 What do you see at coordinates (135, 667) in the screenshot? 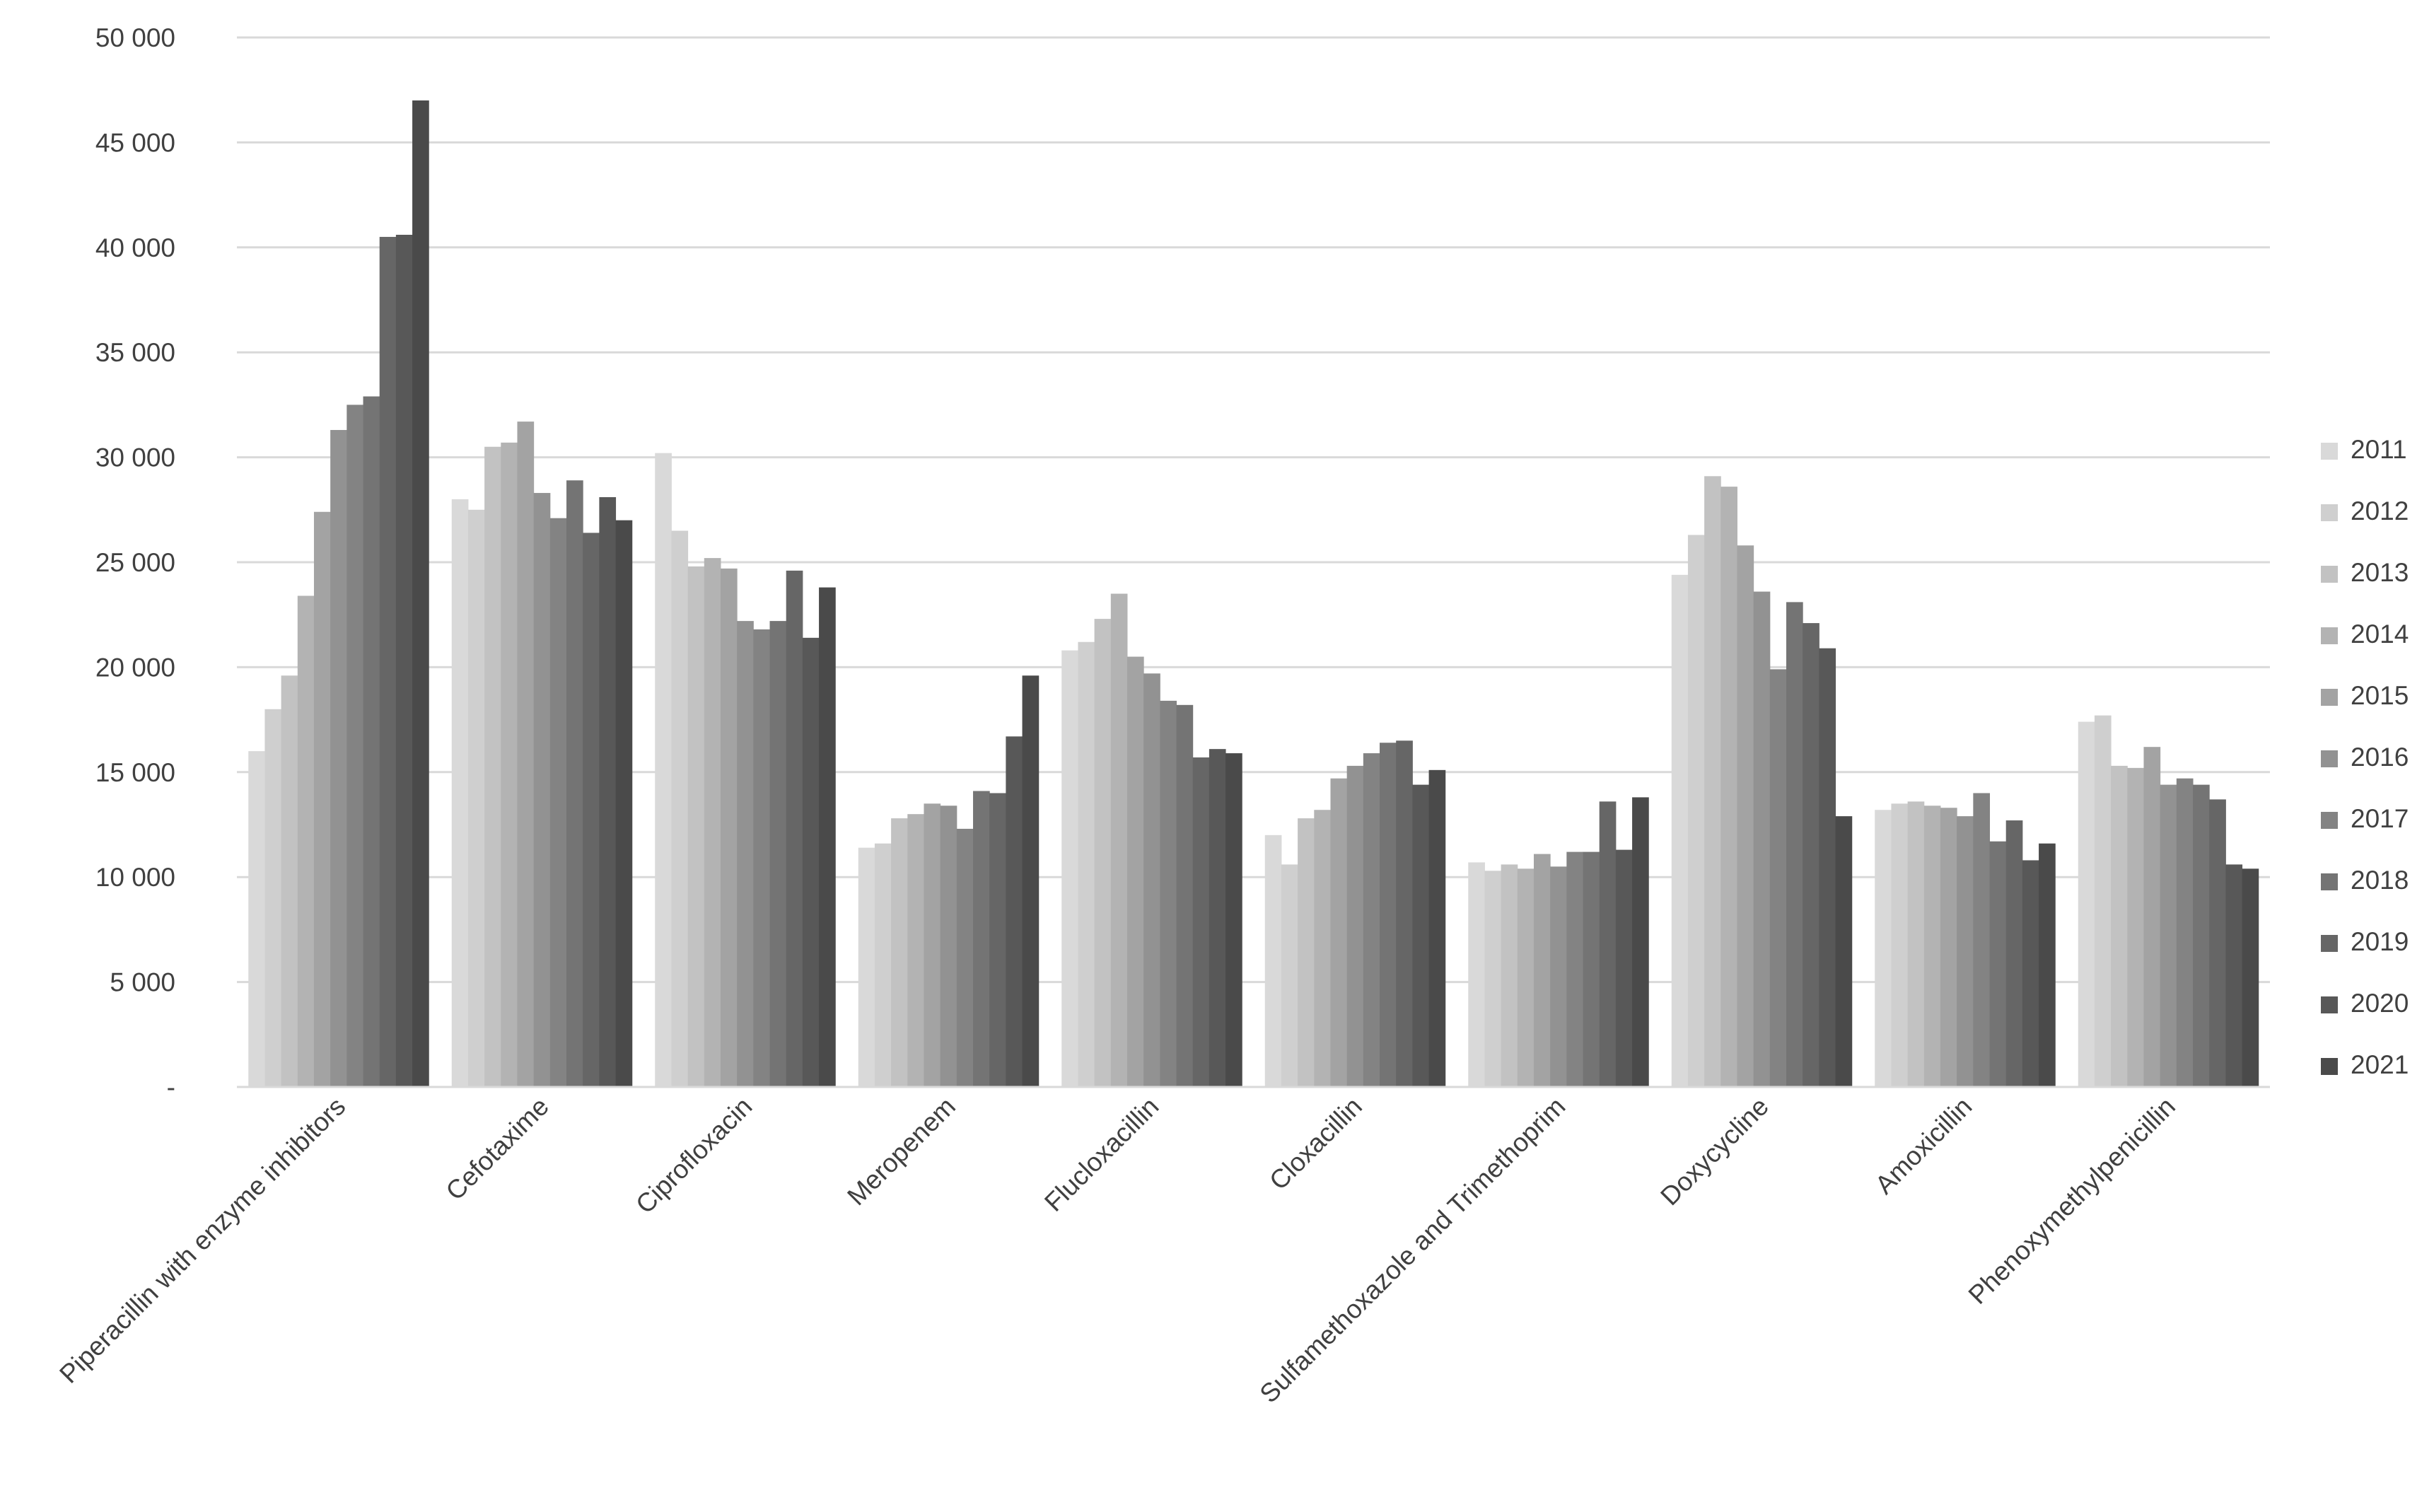
I see `y-tick-label: 20 000` at bounding box center [135, 667].